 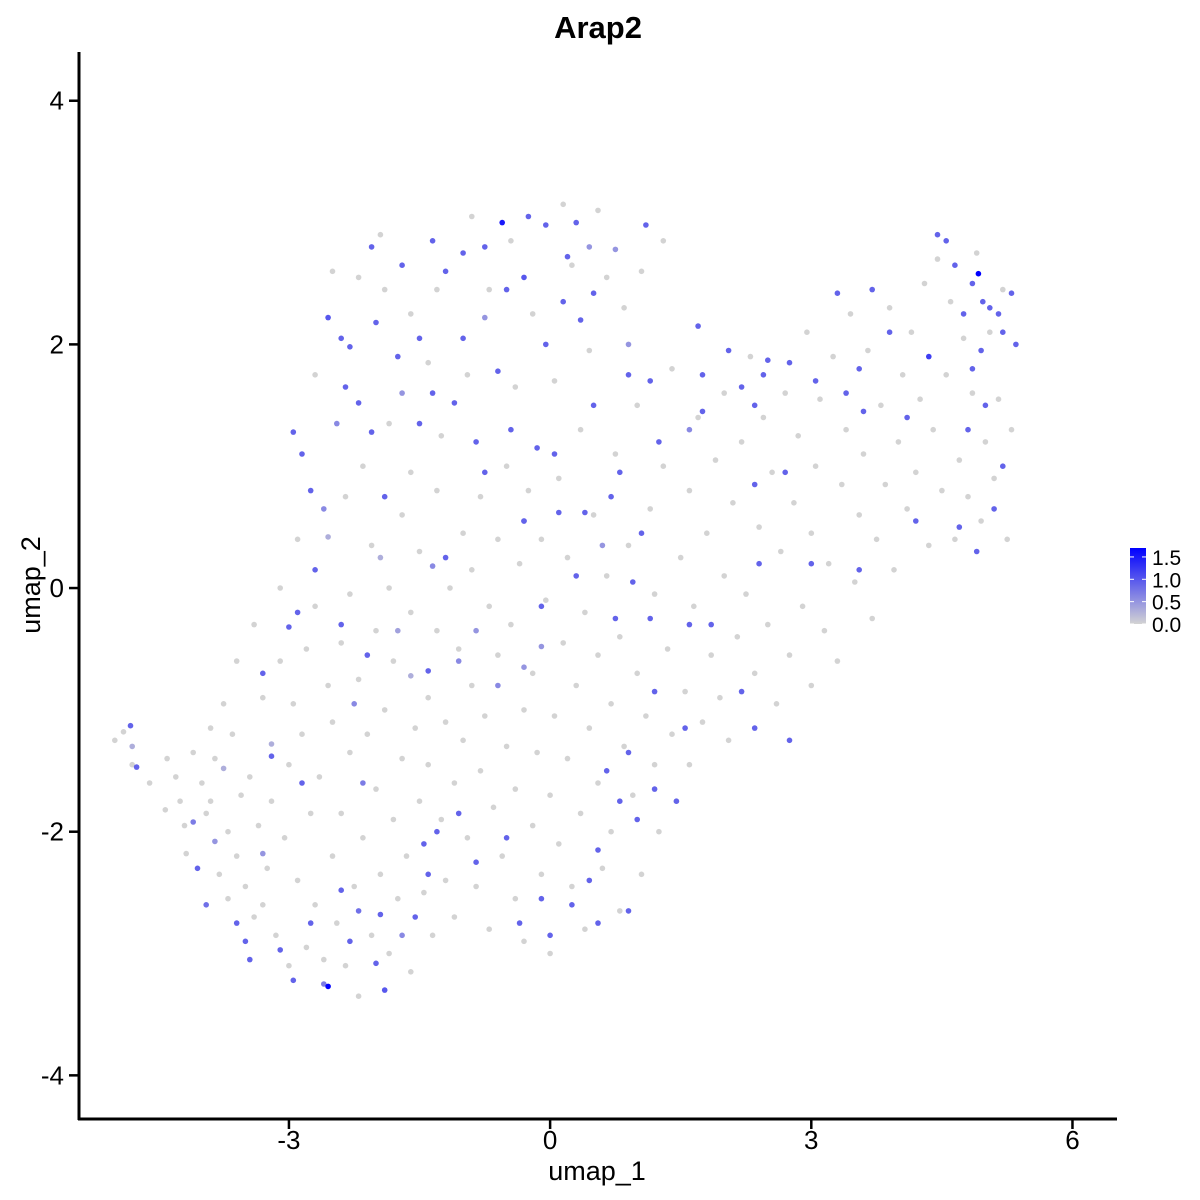 I want to click on x-tick-label: -3, so click(x=288, y=1140).